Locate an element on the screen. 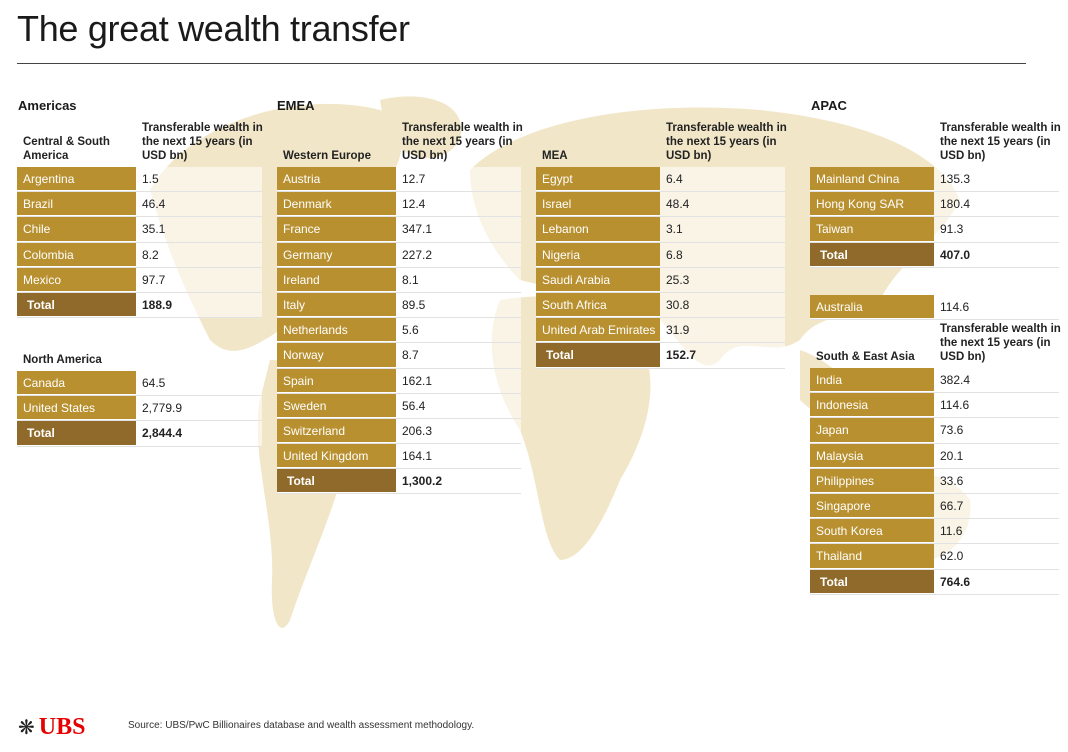 Image resolution: width=1068 pixels, height=752 pixels. country-name: Ireland is located at coordinates (336, 279).